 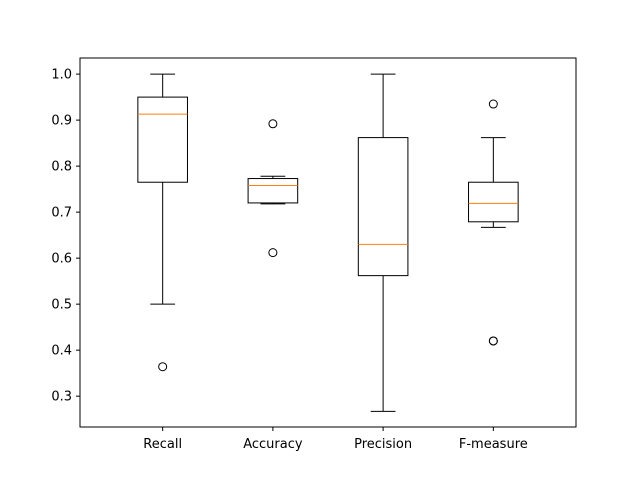 I want to click on y-tick-label: 0.8, so click(x=61, y=167).